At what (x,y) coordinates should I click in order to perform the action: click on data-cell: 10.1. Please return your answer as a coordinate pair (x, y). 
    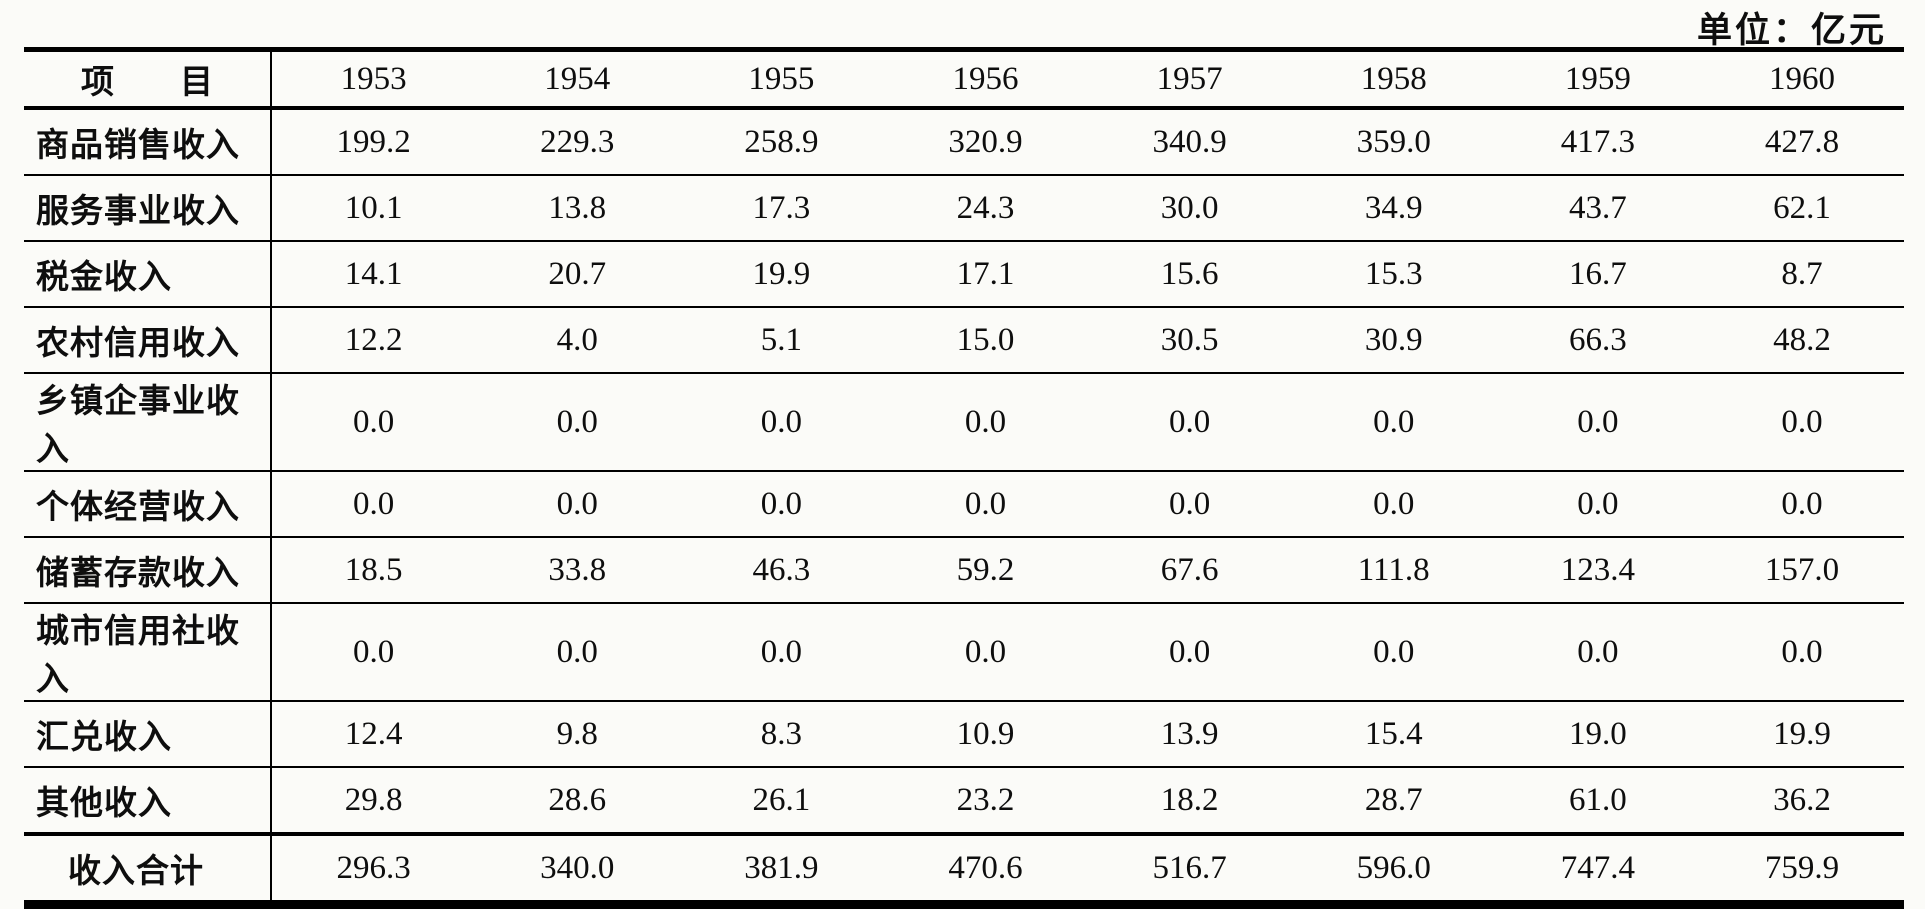
    Looking at the image, I should click on (373, 208).